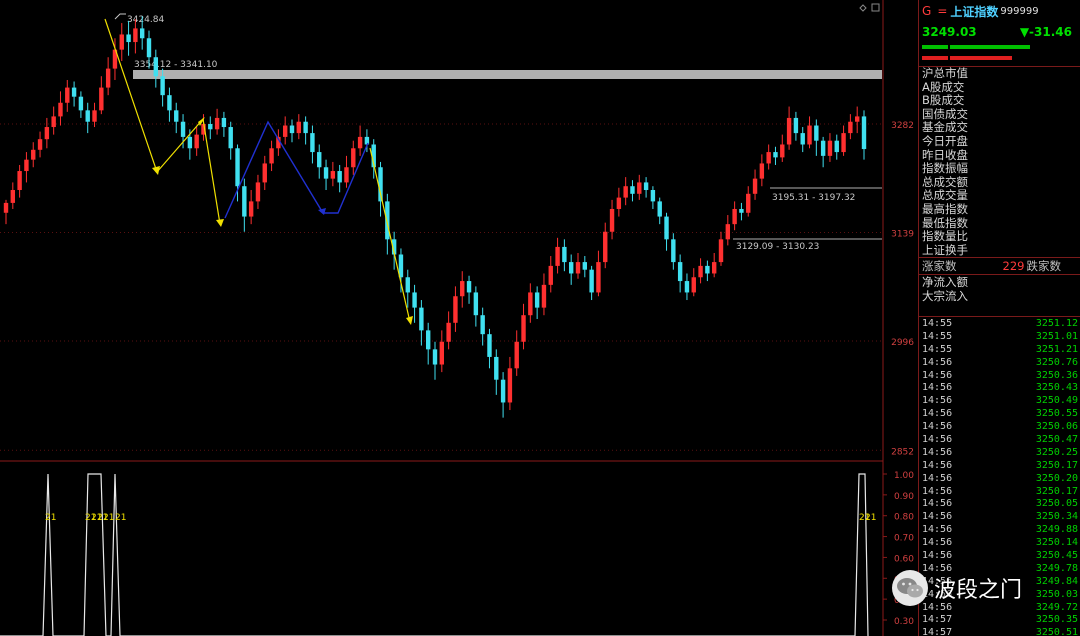 The width and height of the screenshot is (1080, 636). What do you see at coordinates (1045, 32) in the screenshot?
I see `price-change: ▼-31.46` at bounding box center [1045, 32].